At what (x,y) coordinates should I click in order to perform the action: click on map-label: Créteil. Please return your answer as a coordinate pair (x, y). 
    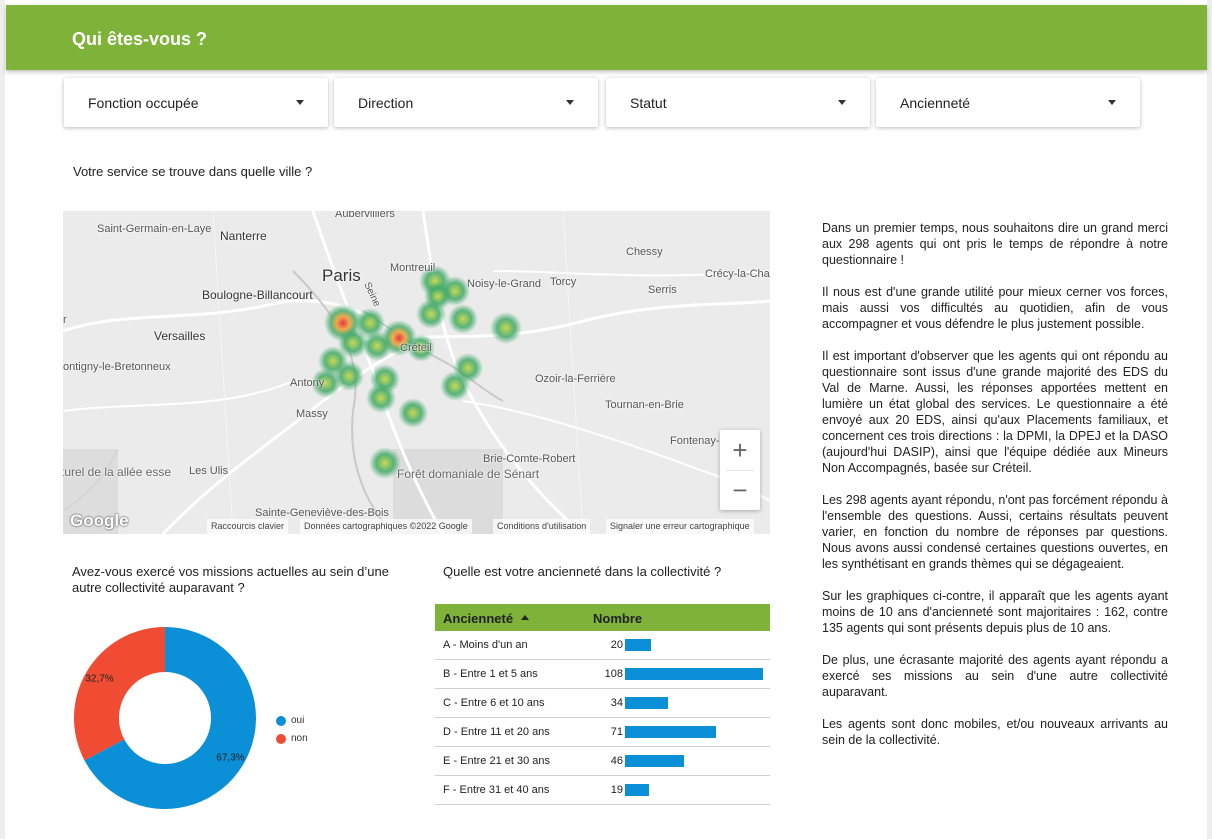
    Looking at the image, I should click on (416, 348).